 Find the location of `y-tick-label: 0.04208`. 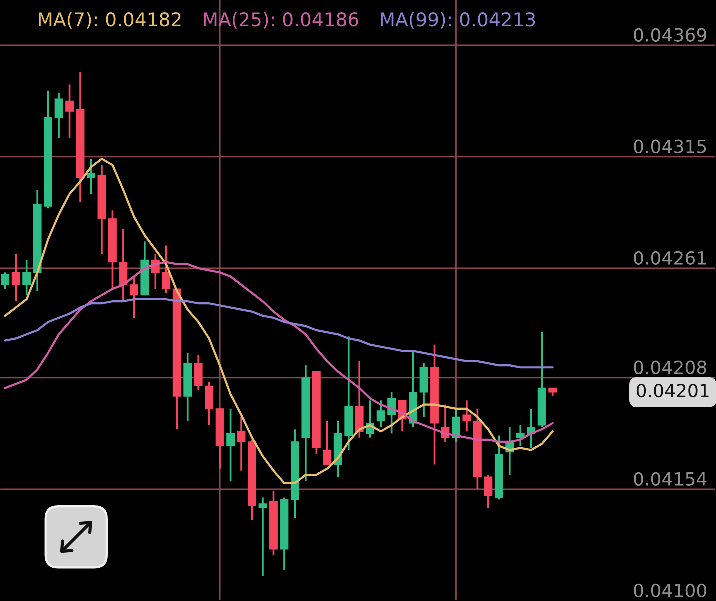

y-tick-label: 0.04208 is located at coordinates (670, 367).